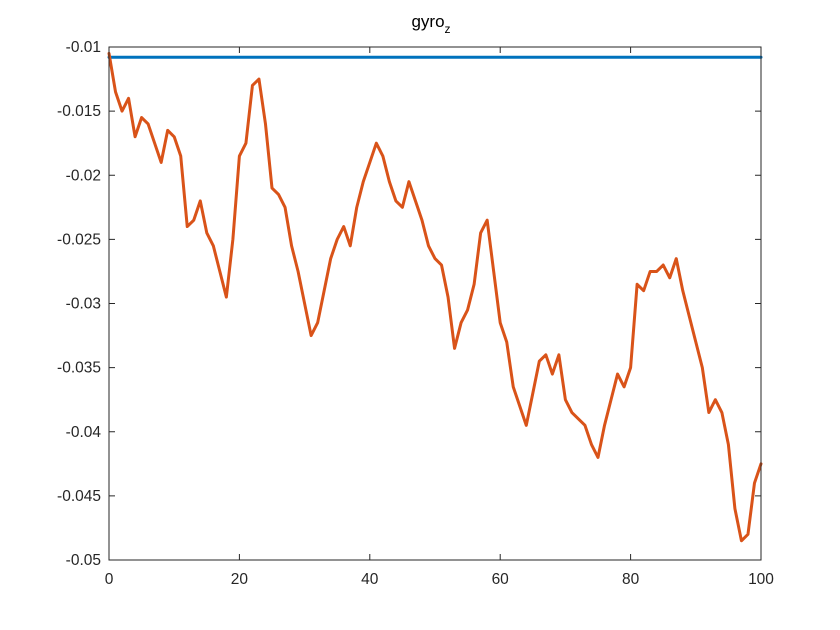 The image size is (840, 630). What do you see at coordinates (240, 579) in the screenshot?
I see `x-tick-label: 20` at bounding box center [240, 579].